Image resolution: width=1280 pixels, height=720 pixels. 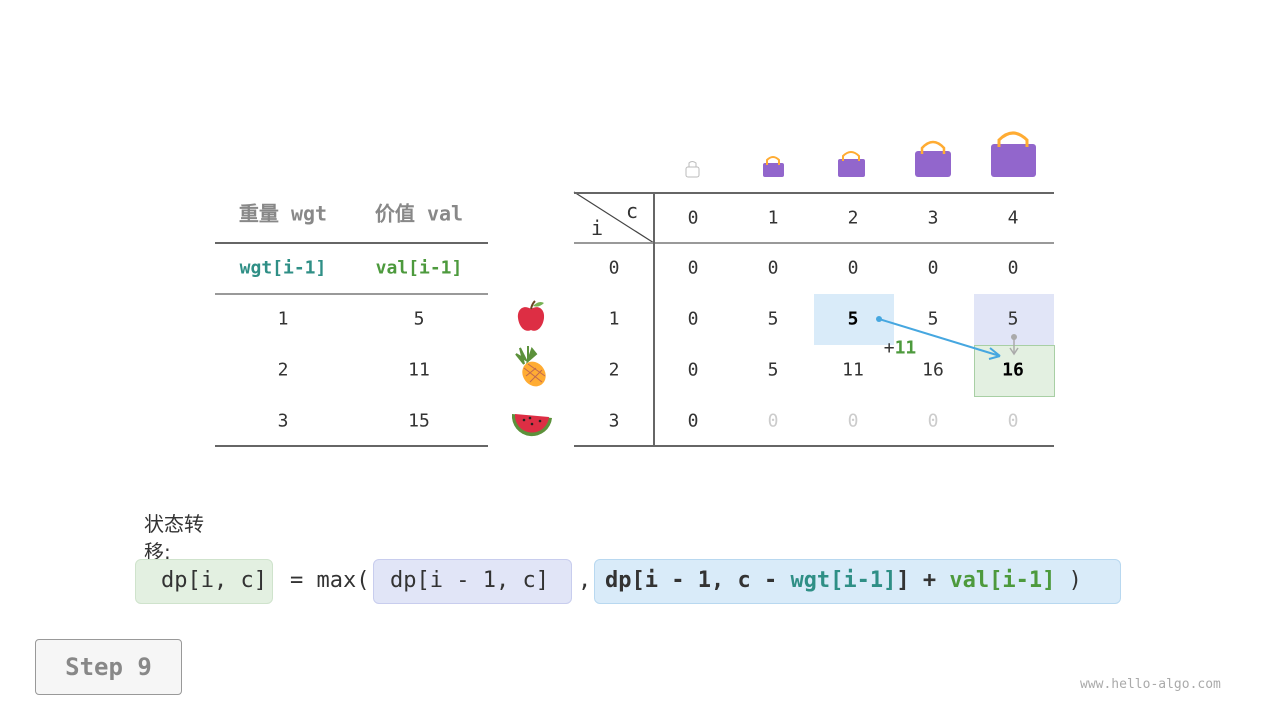 What do you see at coordinates (419, 370) in the screenshot?
I see `item-value: 11` at bounding box center [419, 370].